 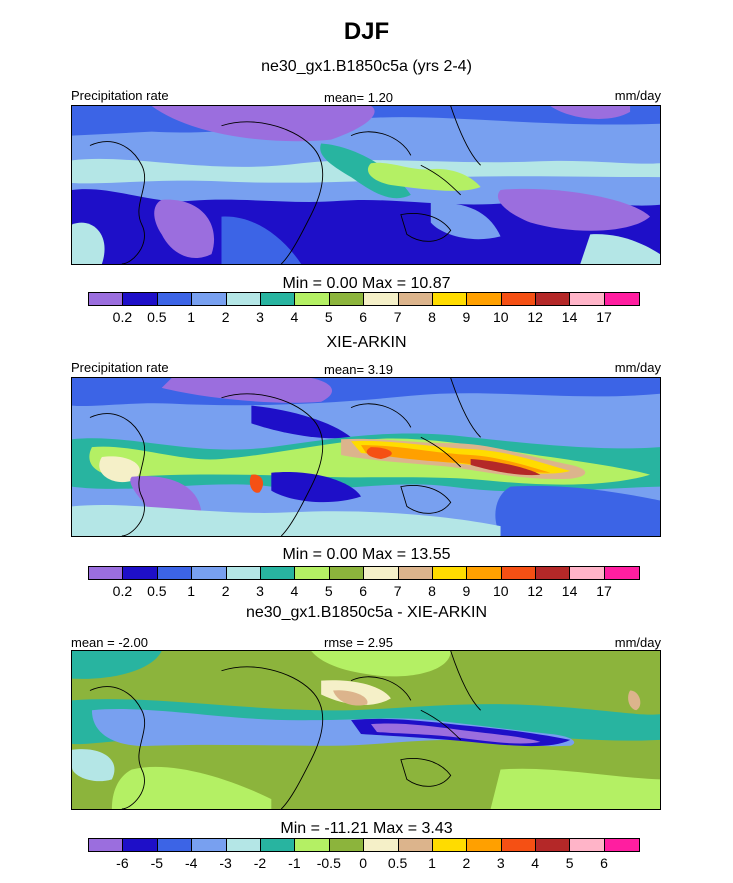 I want to click on panel-2-subtitle: XIE-ARKIN, so click(x=366, y=342).